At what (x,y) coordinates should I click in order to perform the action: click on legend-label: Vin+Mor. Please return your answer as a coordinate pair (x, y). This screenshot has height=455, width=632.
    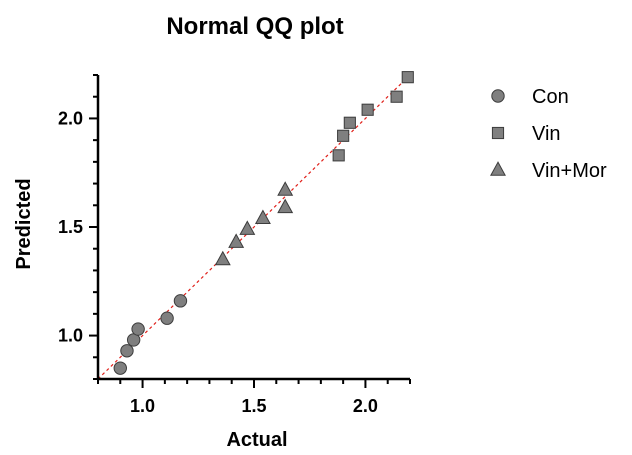
    Looking at the image, I should click on (569, 171).